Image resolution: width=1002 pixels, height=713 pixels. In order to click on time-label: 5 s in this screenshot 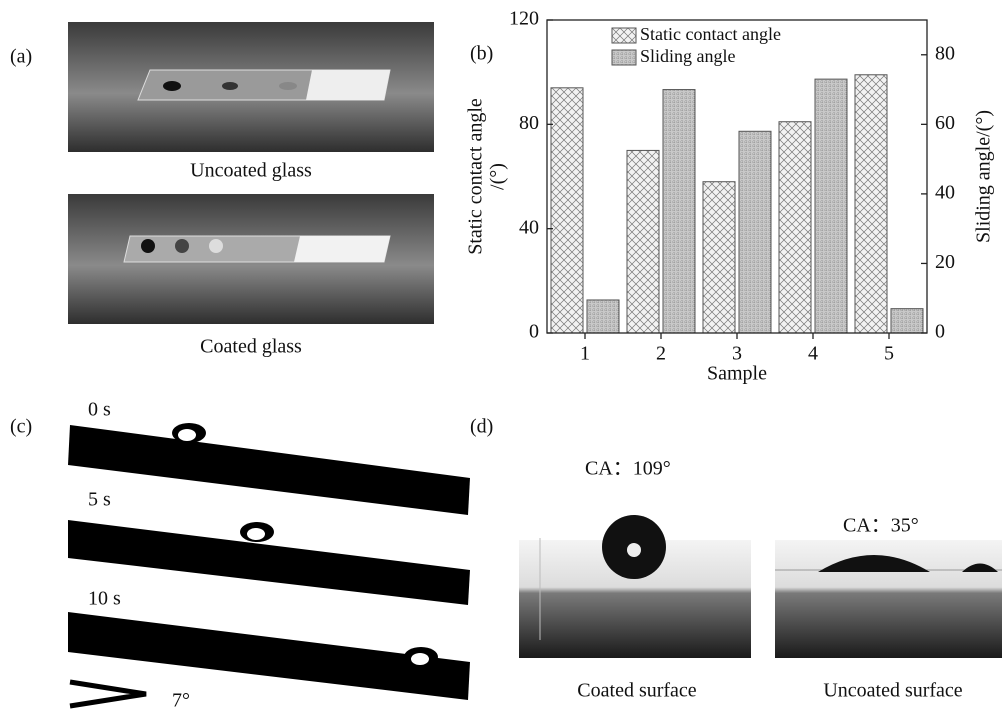, I will do `click(99, 500)`.